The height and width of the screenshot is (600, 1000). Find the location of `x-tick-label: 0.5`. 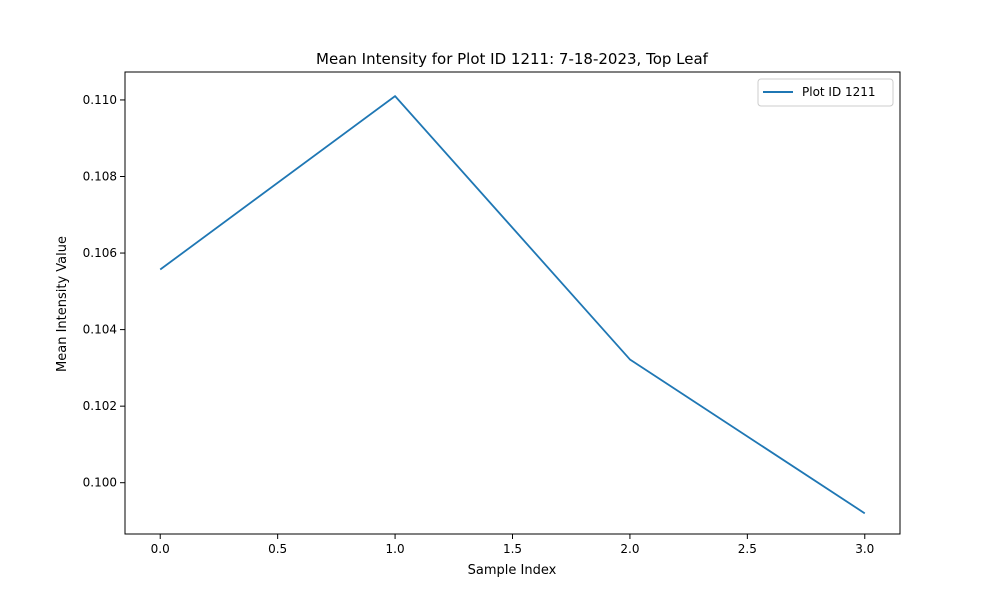

x-tick-label: 0.5 is located at coordinates (277, 549).